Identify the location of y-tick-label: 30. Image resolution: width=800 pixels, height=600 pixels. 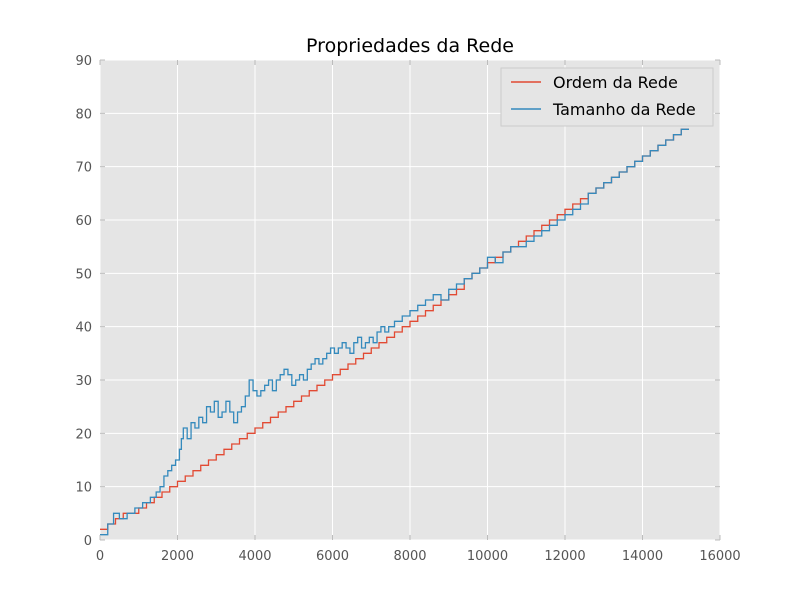
(83, 381).